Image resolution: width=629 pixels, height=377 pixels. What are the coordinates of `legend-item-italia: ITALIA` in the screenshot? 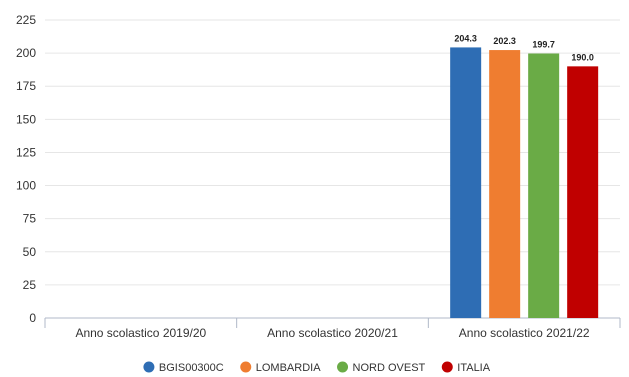 It's located at (466, 368).